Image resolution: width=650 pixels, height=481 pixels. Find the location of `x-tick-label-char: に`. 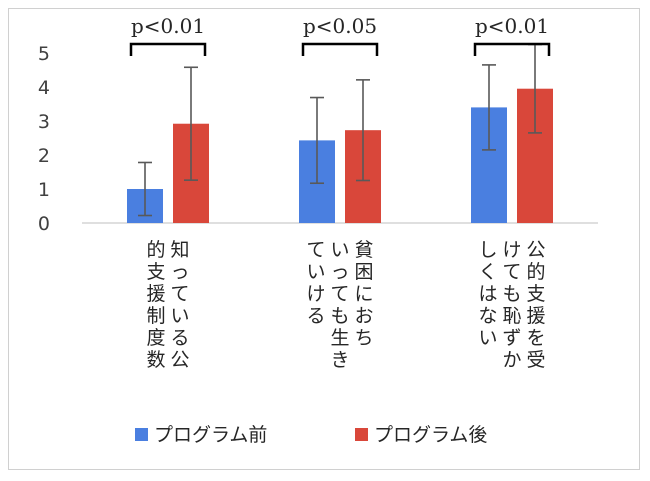

x-tick-label-char: に is located at coordinates (363, 294).